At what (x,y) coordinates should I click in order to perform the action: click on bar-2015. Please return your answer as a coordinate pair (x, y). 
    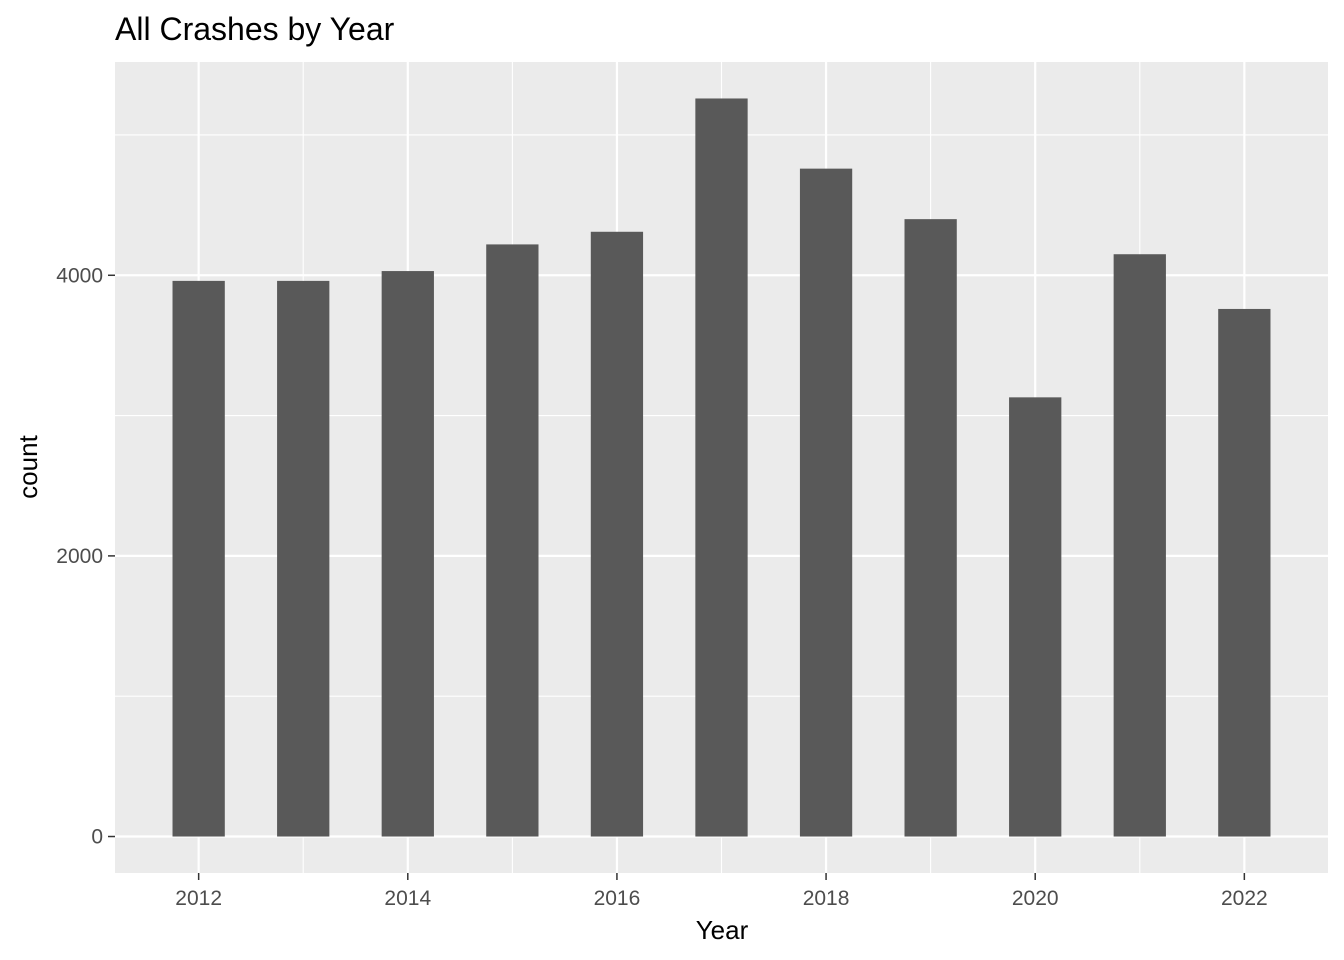
    Looking at the image, I should click on (512, 540).